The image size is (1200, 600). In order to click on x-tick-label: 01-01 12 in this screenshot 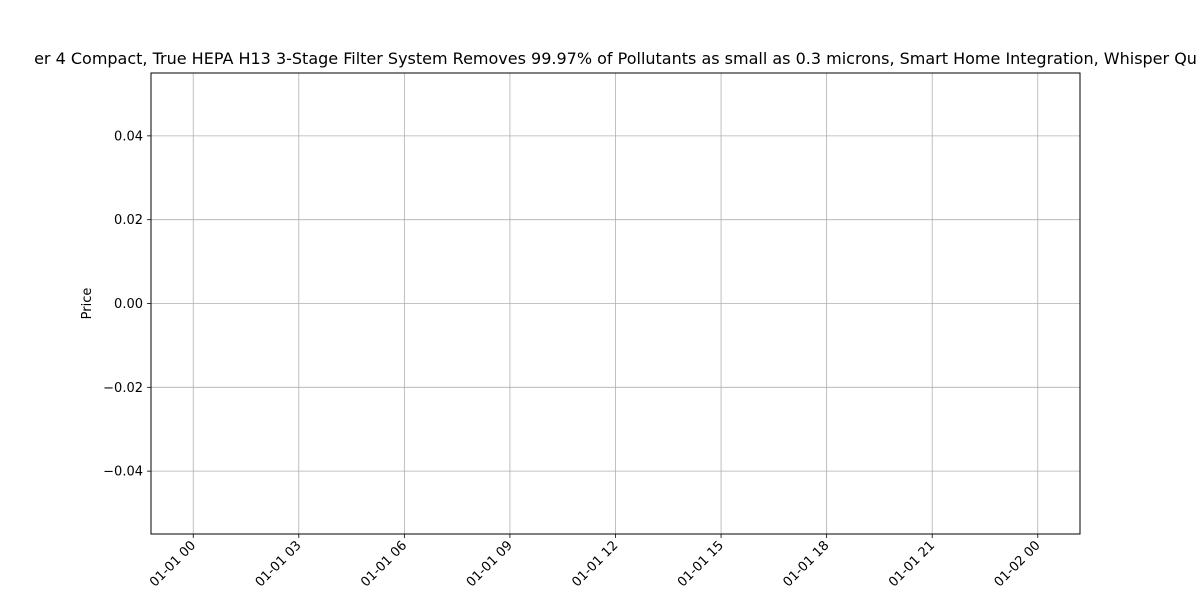, I will do `click(595, 564)`.